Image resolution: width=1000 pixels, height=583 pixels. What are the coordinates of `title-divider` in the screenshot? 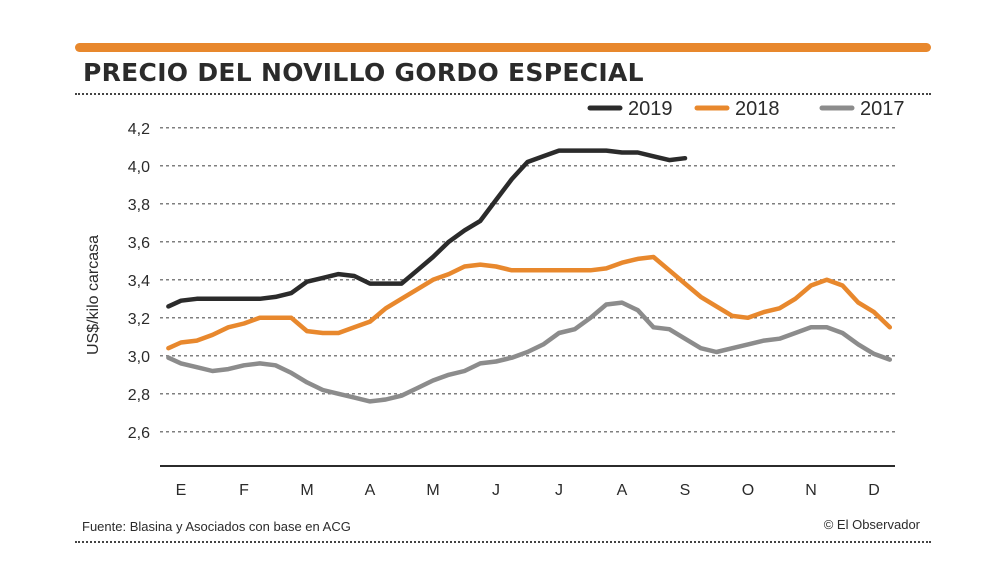 It's located at (503, 94).